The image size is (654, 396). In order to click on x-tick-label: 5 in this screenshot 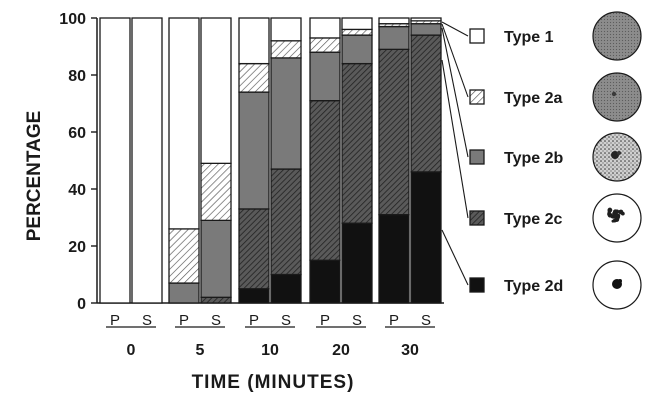, I will do `click(200, 350)`.